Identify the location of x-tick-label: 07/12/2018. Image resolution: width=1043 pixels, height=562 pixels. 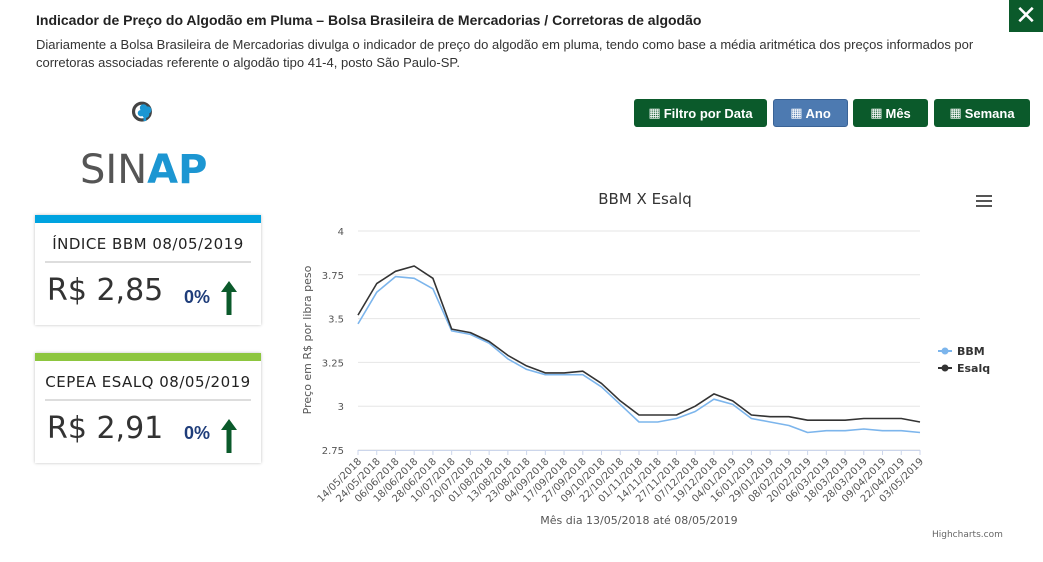
(677, 480).